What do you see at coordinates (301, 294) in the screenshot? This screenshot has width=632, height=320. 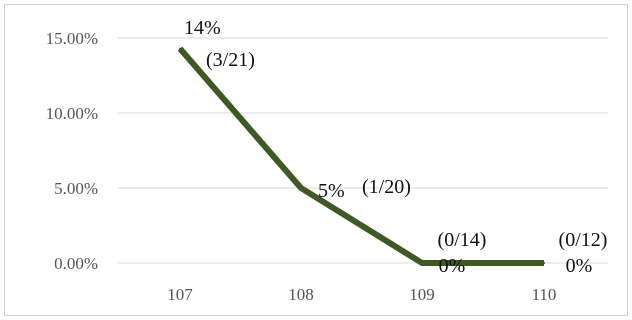 I see `x-tick-label: 108` at bounding box center [301, 294].